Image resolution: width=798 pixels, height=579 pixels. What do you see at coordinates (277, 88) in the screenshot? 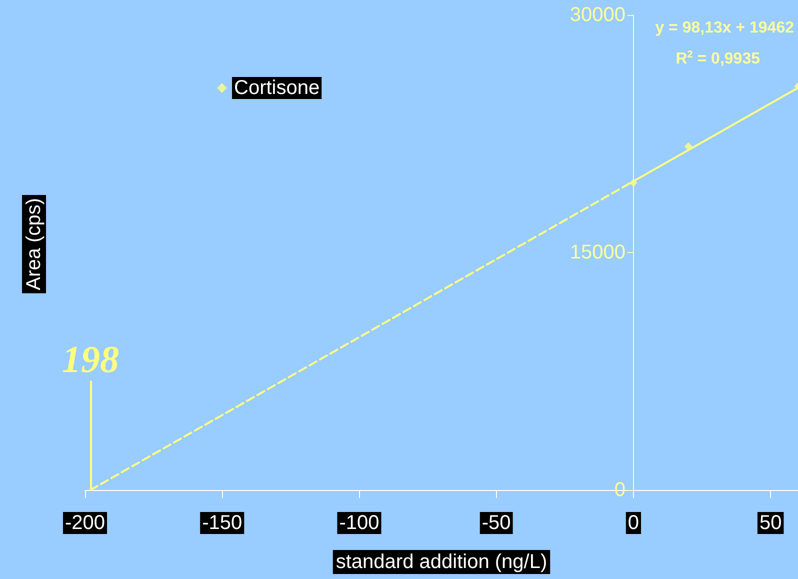
I see `legend-label: Cortisone` at bounding box center [277, 88].